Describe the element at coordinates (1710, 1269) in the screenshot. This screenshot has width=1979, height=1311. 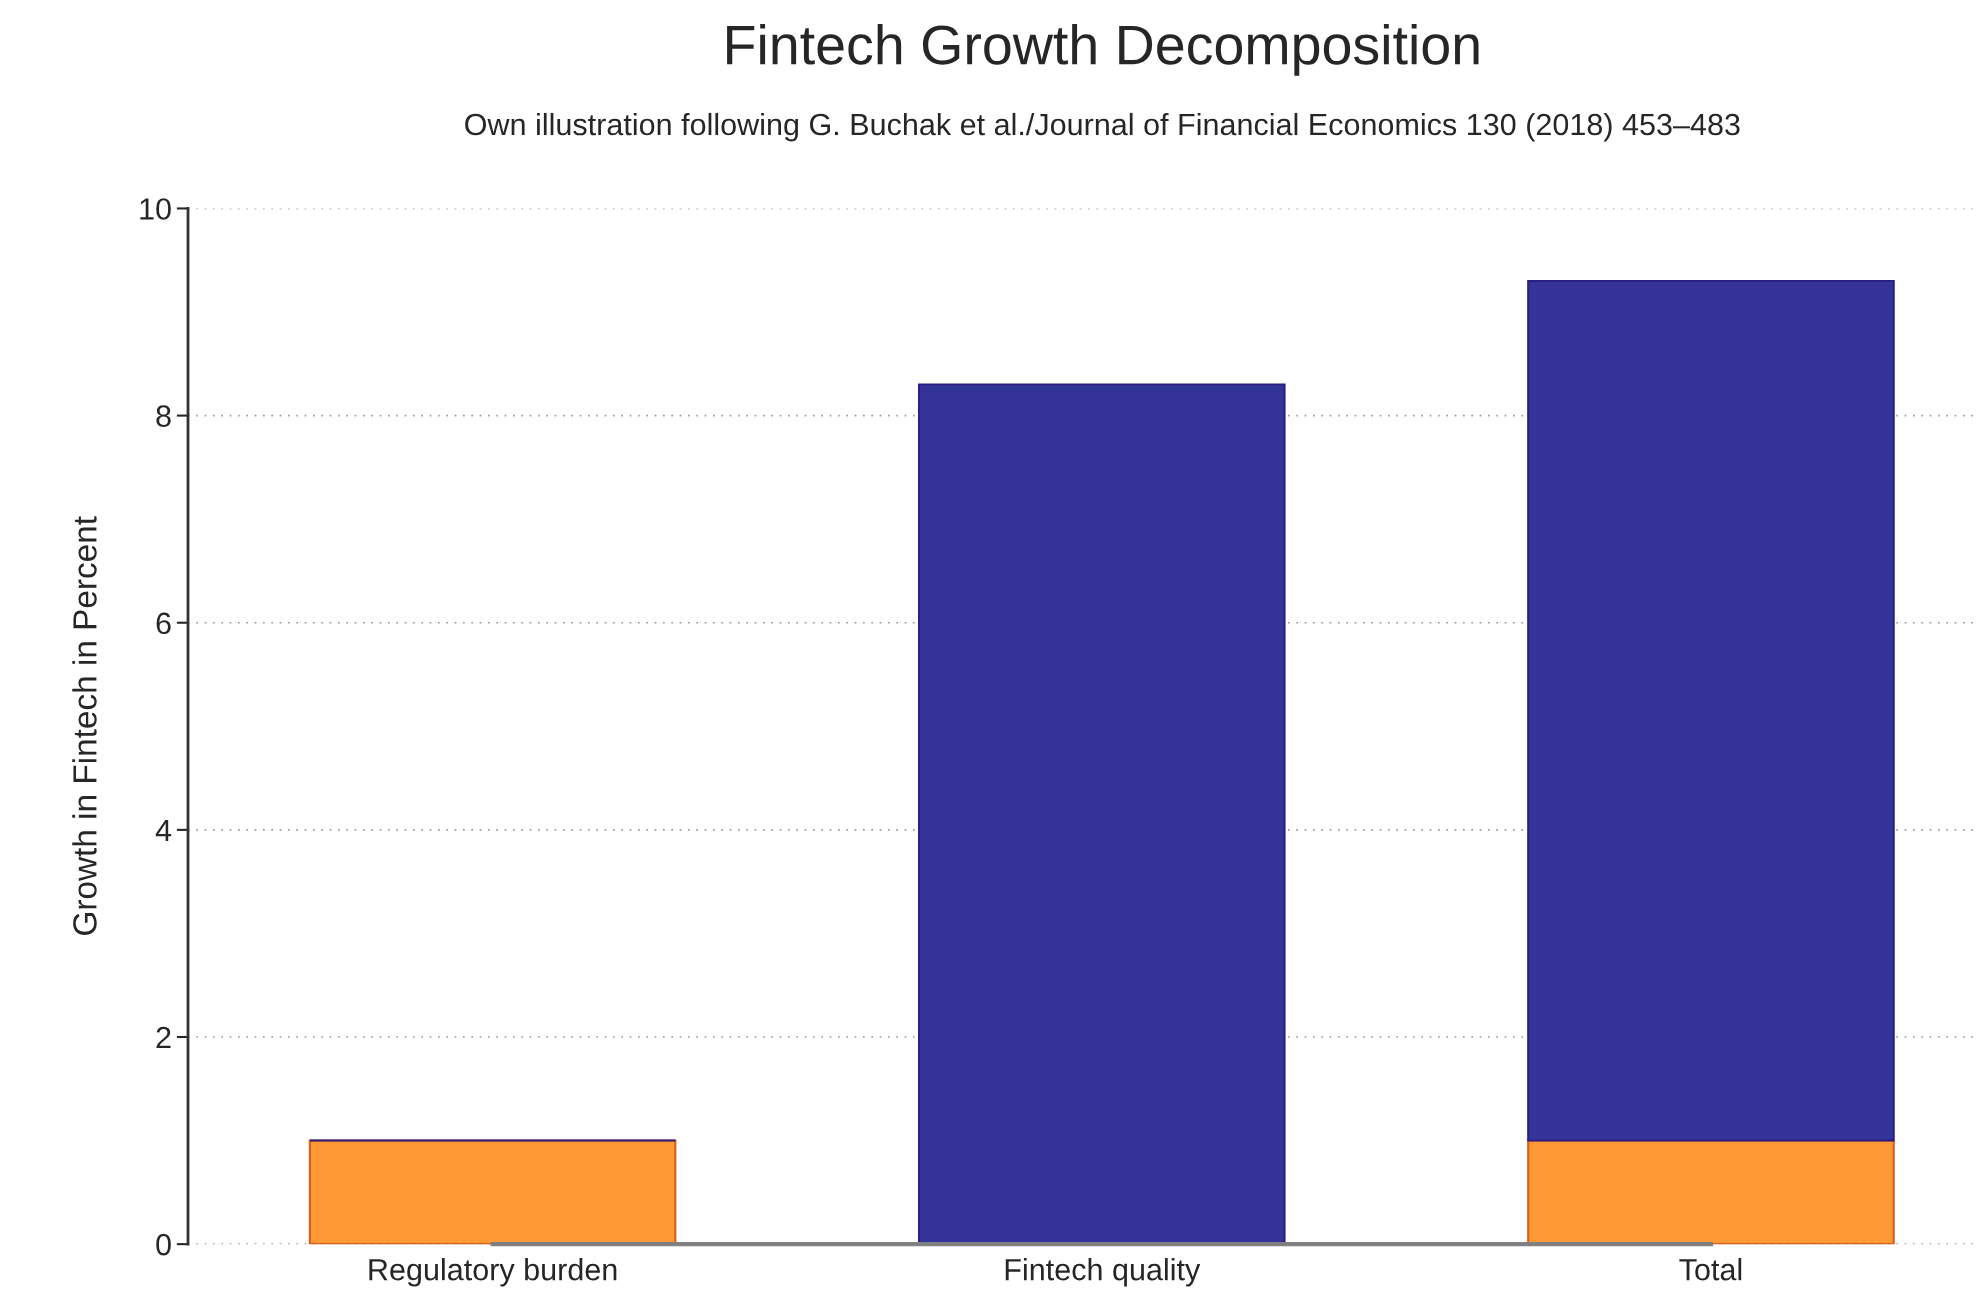
I see `x-tick-label: Total` at that location.